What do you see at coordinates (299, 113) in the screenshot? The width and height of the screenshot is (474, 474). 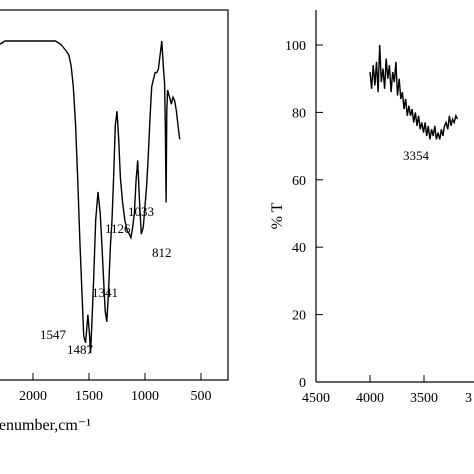 I see `right-y-tick-label: 80` at bounding box center [299, 113].